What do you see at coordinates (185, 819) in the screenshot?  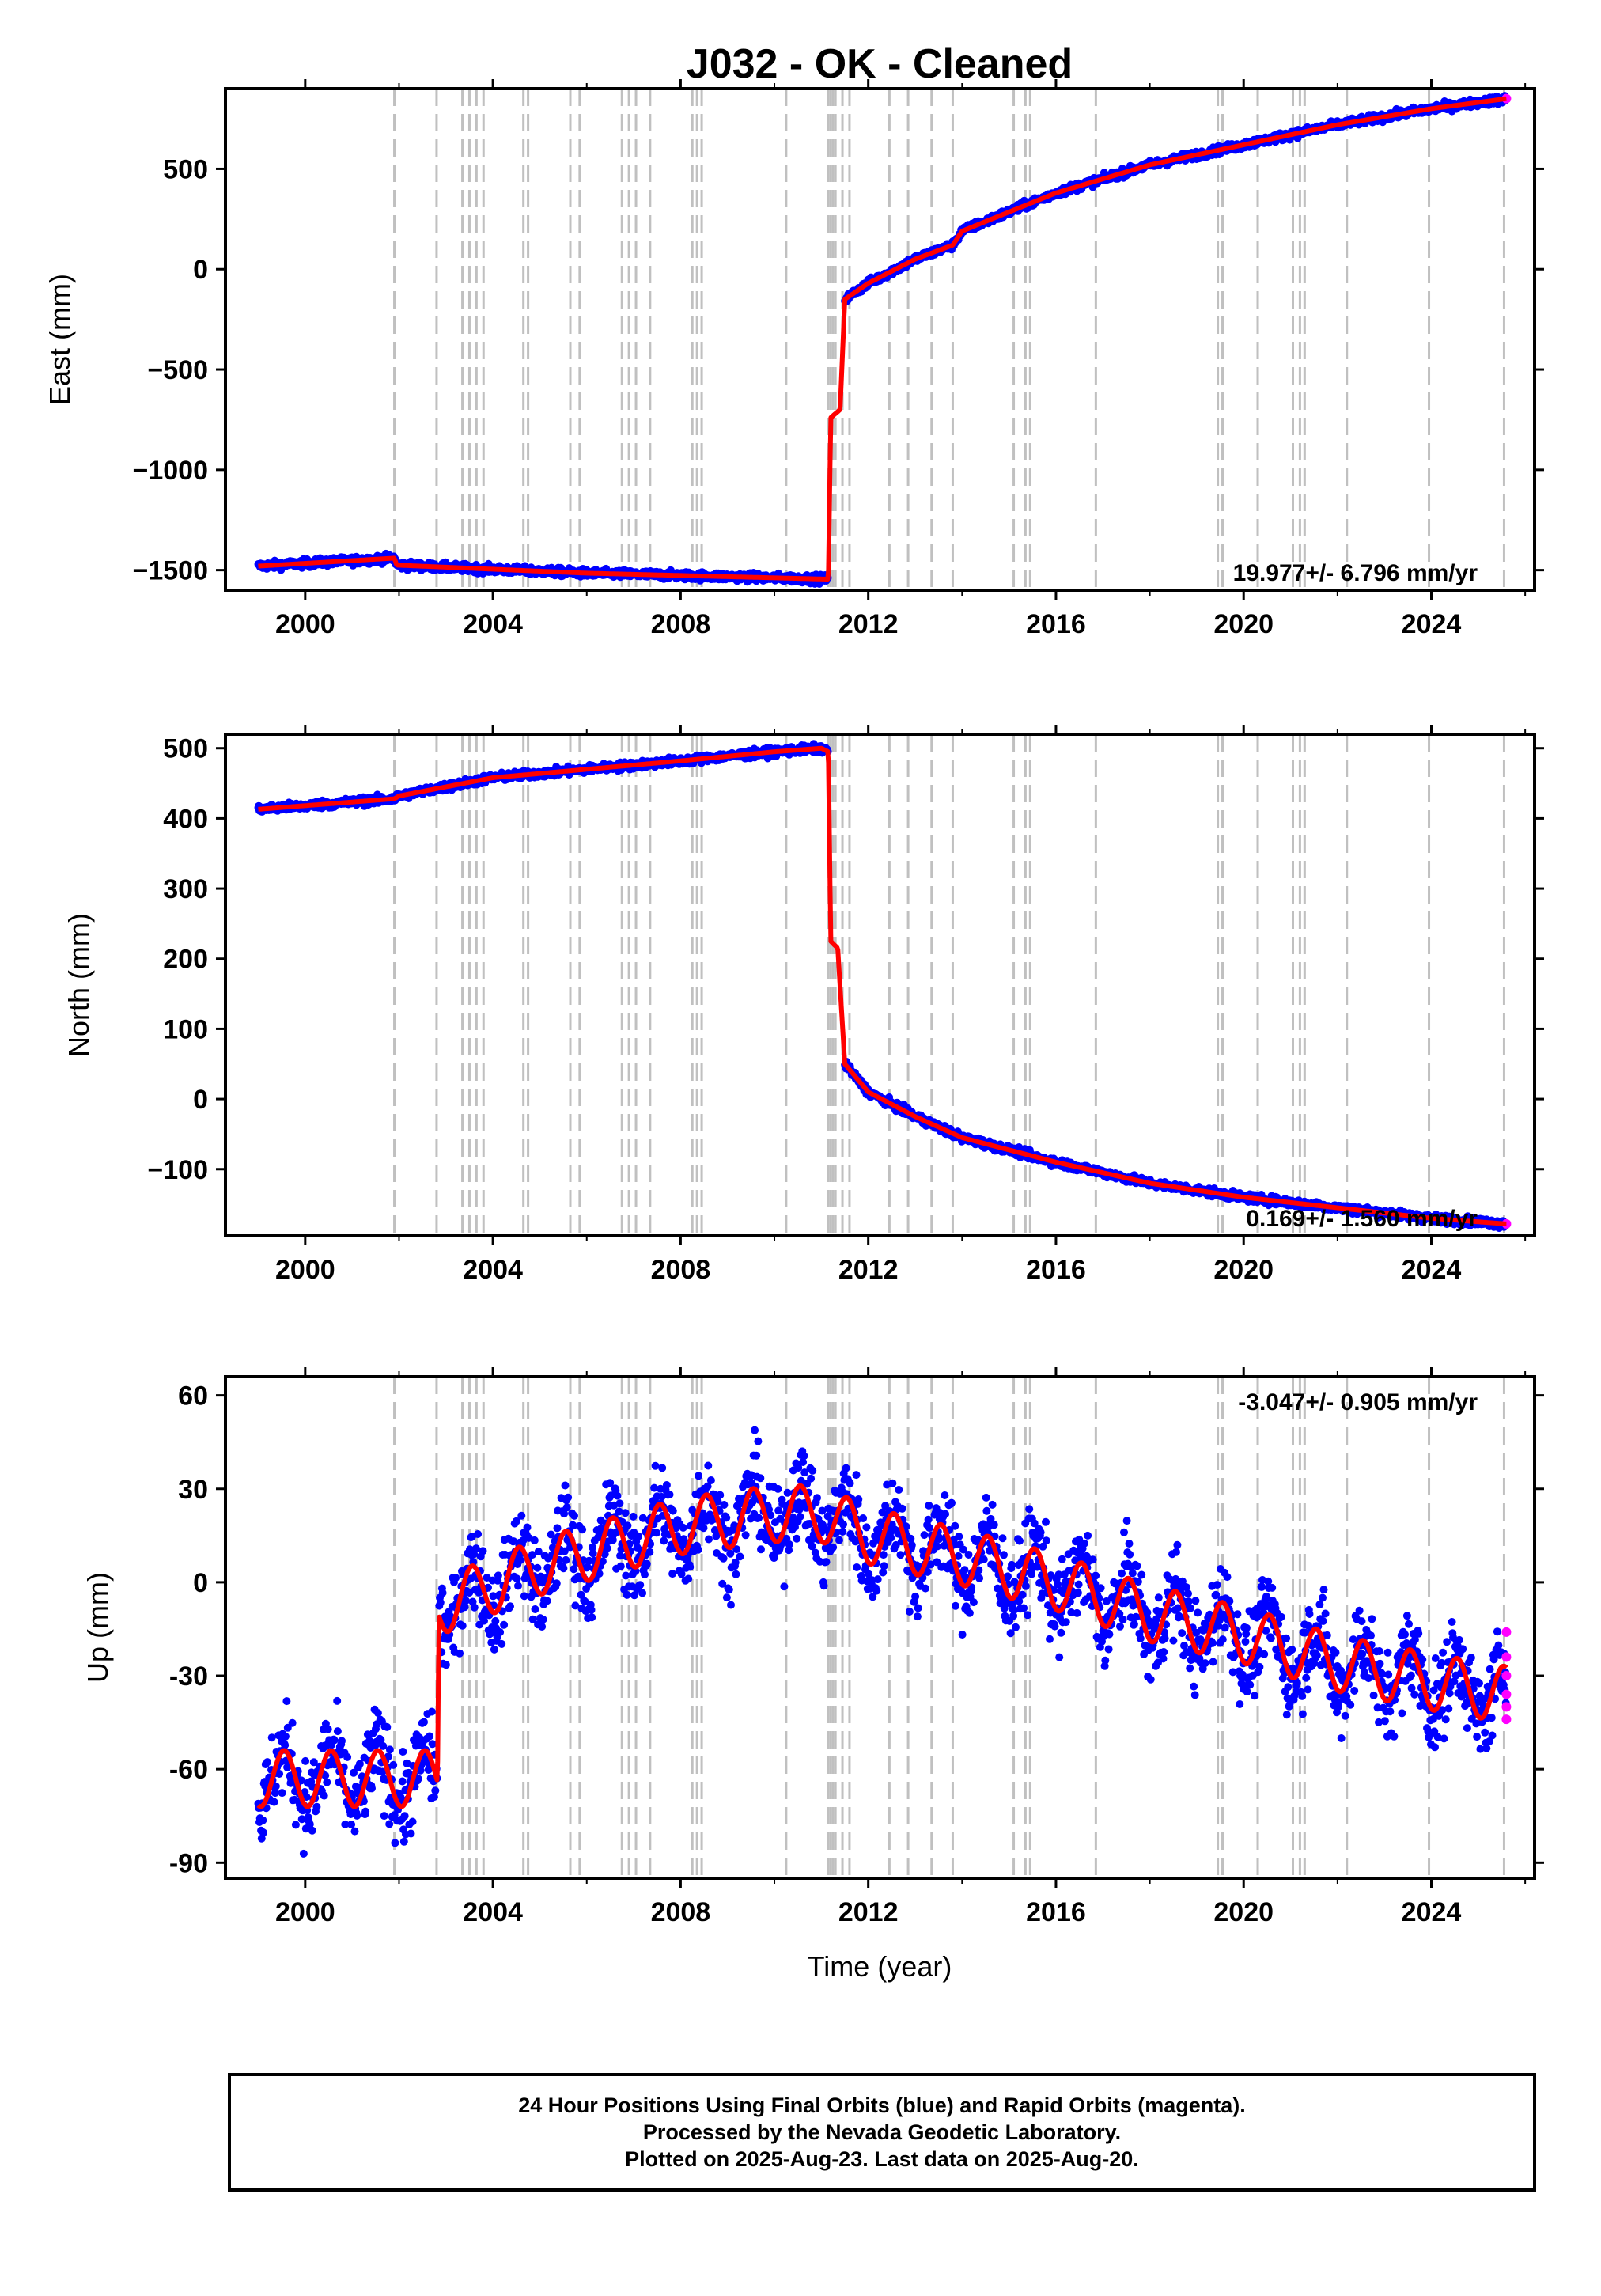 I see `y-tick-label: 400` at bounding box center [185, 819].